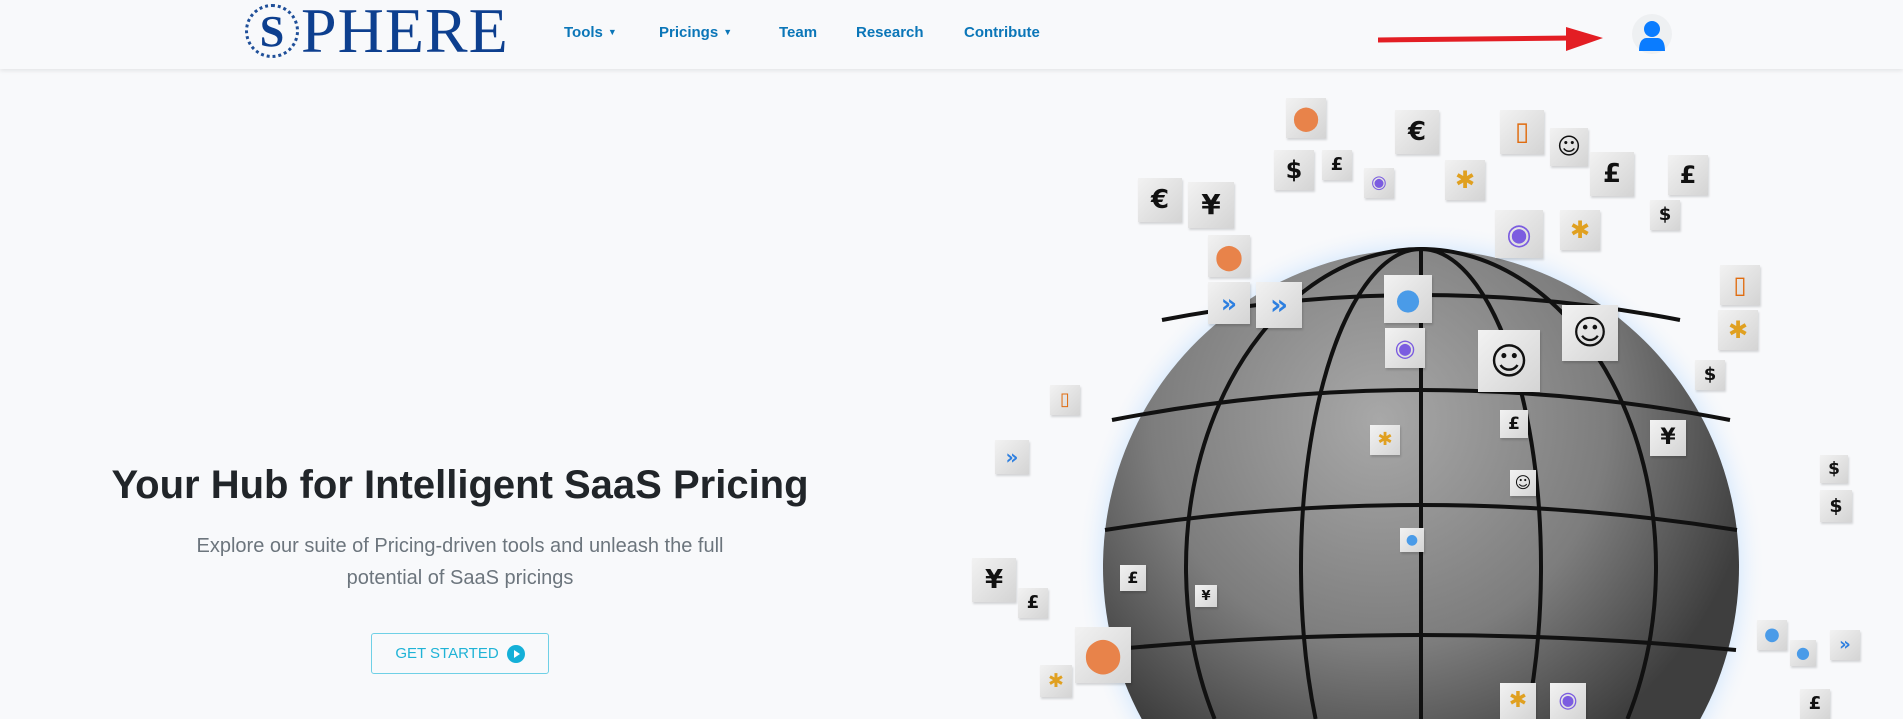 This screenshot has width=1903, height=719. What do you see at coordinates (460, 578) in the screenshot?
I see `hero-subtitle-line2: potential of SaaS pricings` at bounding box center [460, 578].